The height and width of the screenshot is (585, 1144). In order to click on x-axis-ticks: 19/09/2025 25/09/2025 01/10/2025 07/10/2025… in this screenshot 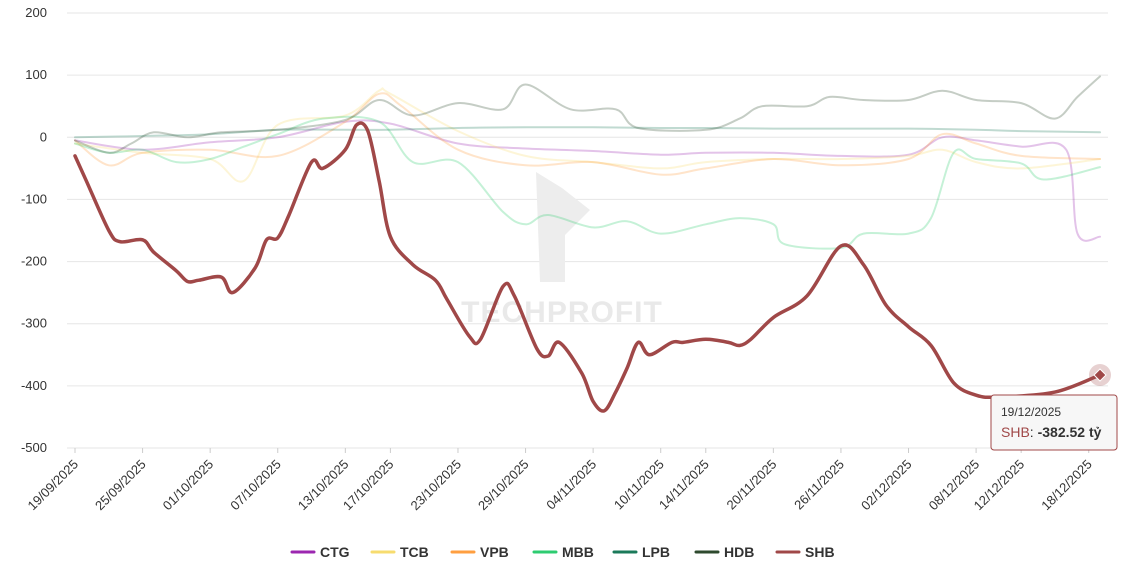, I will do `click(559, 481)`.